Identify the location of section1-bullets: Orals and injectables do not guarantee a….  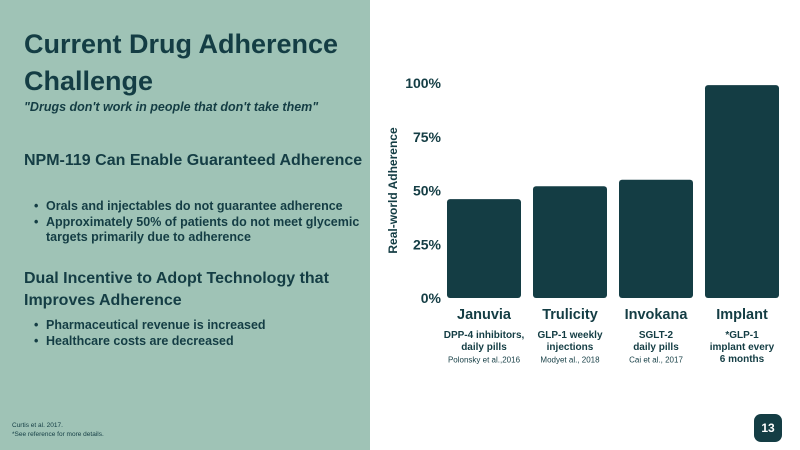
(199, 222).